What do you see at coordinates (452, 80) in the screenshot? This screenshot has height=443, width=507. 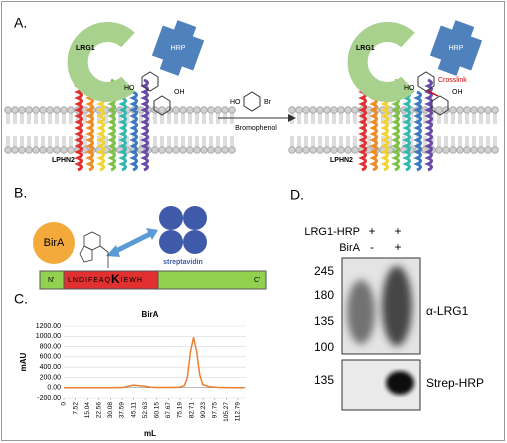 I see `crosslink-label: Crosslink` at bounding box center [452, 80].